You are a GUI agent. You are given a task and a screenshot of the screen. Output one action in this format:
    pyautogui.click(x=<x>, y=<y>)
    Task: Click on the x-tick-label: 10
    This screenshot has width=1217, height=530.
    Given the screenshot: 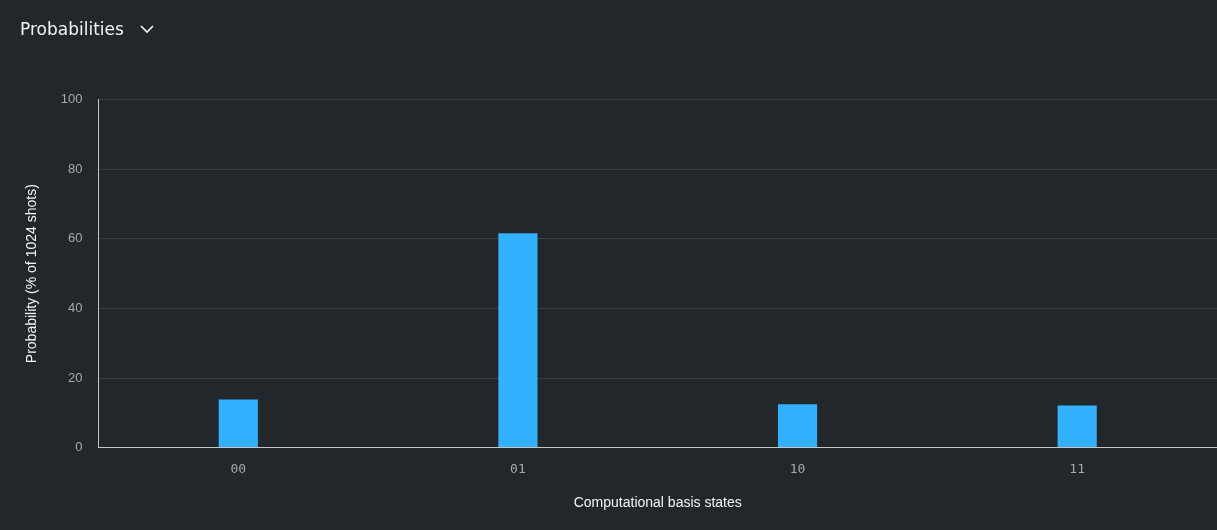 What is the action you would take?
    pyautogui.click(x=797, y=468)
    